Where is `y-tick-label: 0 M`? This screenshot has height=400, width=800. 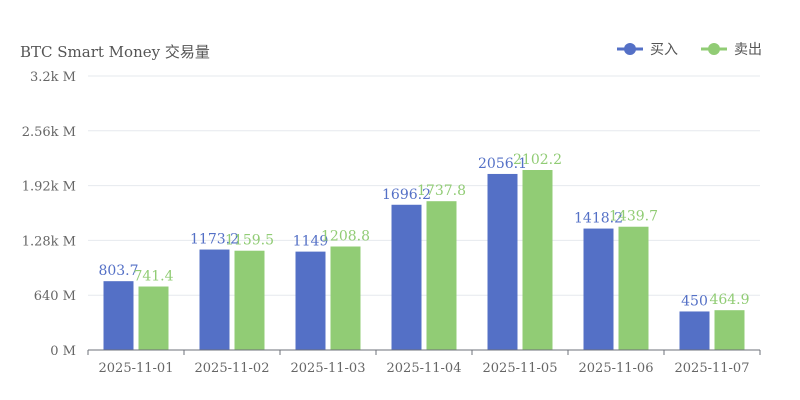
y-tick-label: 0 M is located at coordinates (63, 351).